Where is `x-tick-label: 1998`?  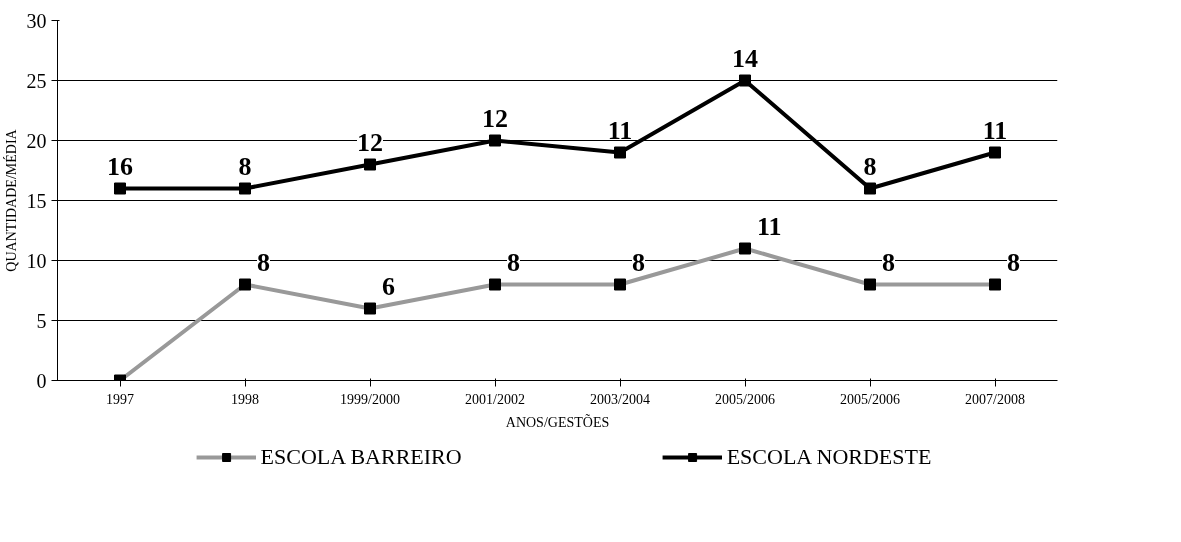
x-tick-label: 1998 is located at coordinates (245, 399).